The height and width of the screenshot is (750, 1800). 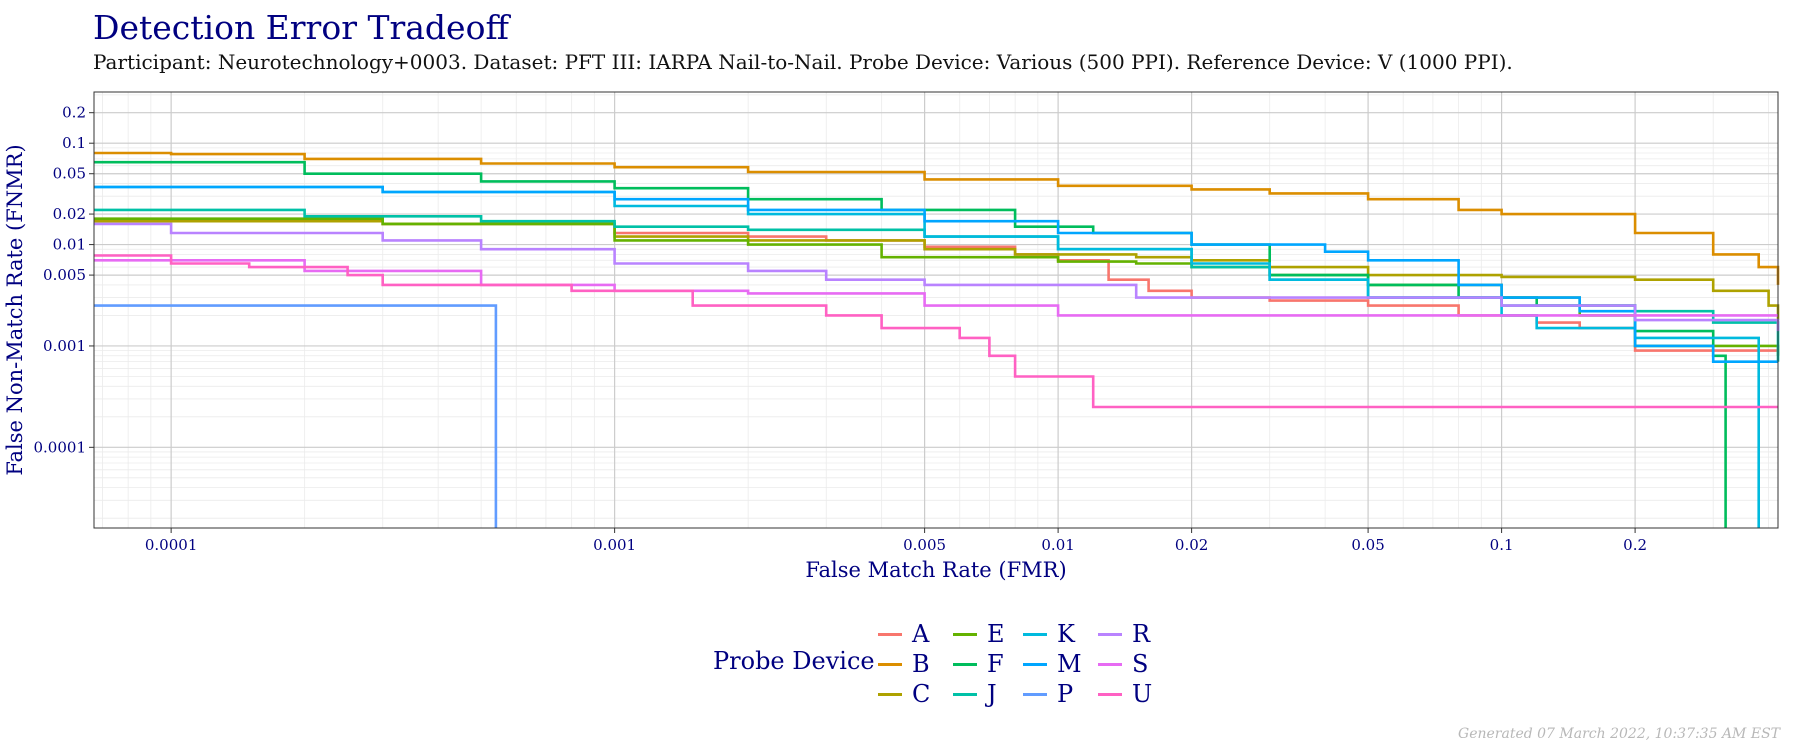 I want to click on y-tick-label: 0.1, so click(x=74, y=143).